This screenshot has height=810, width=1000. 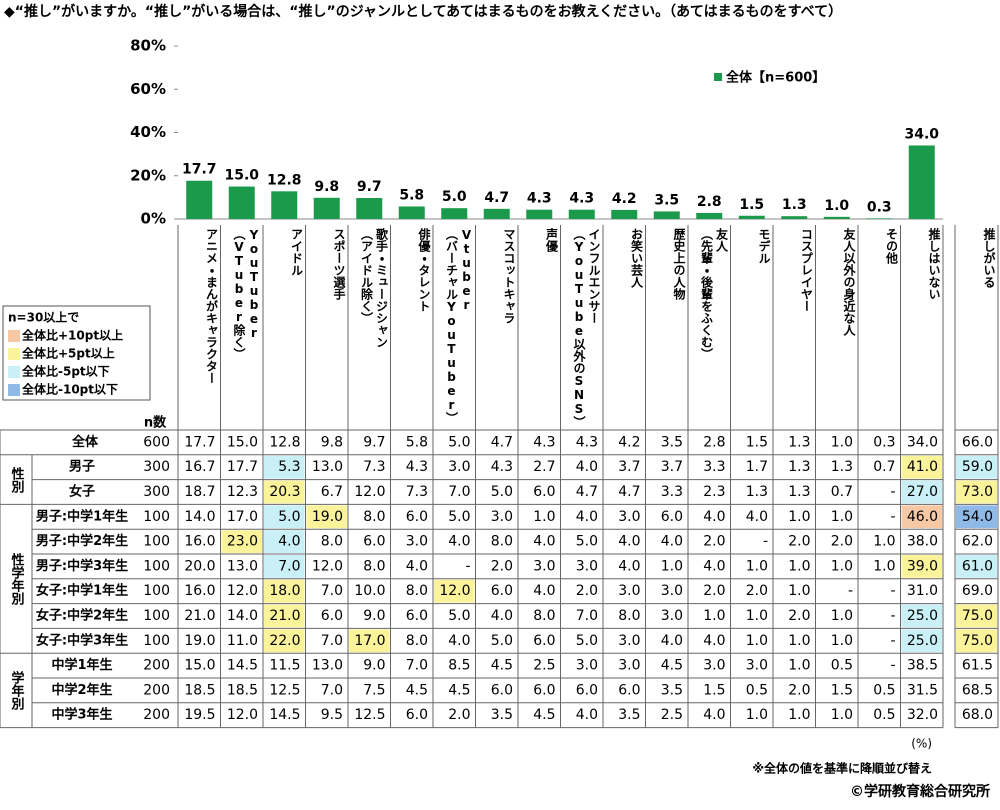 What do you see at coordinates (411, 195) in the screenshot?
I see `value-label: 5.8` at bounding box center [411, 195].